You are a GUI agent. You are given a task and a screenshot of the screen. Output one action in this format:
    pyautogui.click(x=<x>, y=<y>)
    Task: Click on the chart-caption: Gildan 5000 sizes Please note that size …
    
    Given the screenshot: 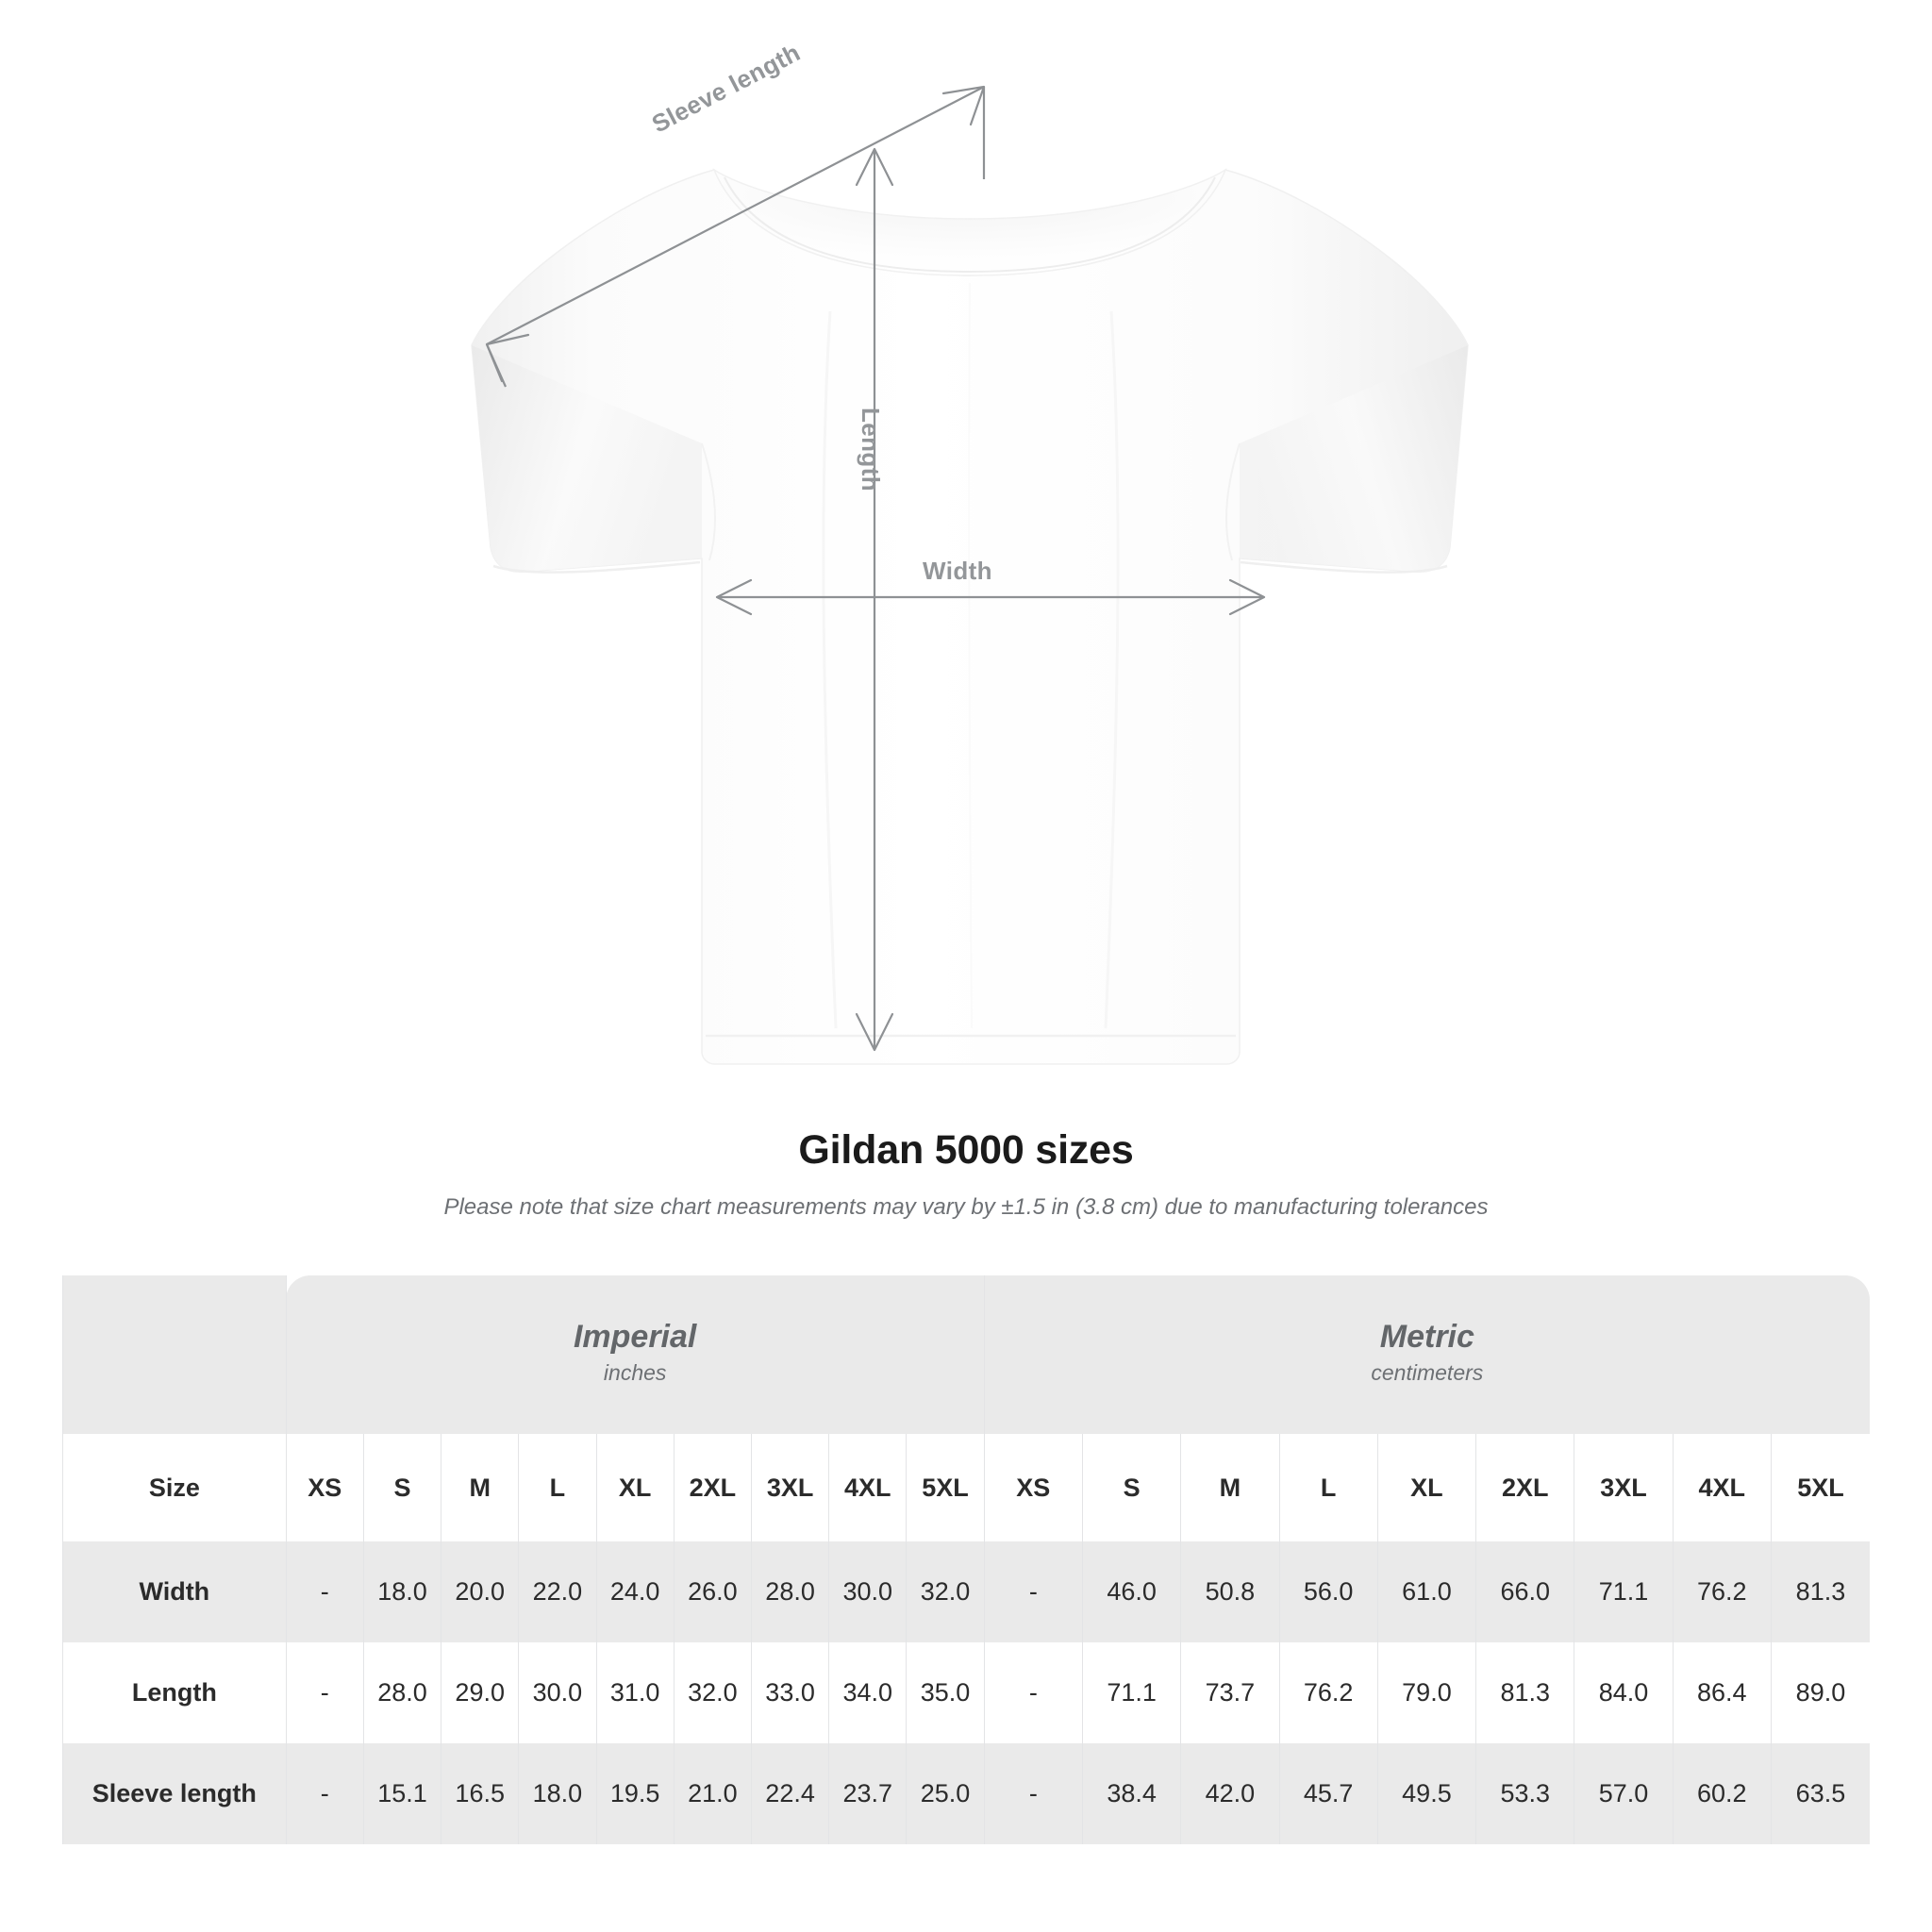 What is the action you would take?
    pyautogui.click(x=966, y=1174)
    